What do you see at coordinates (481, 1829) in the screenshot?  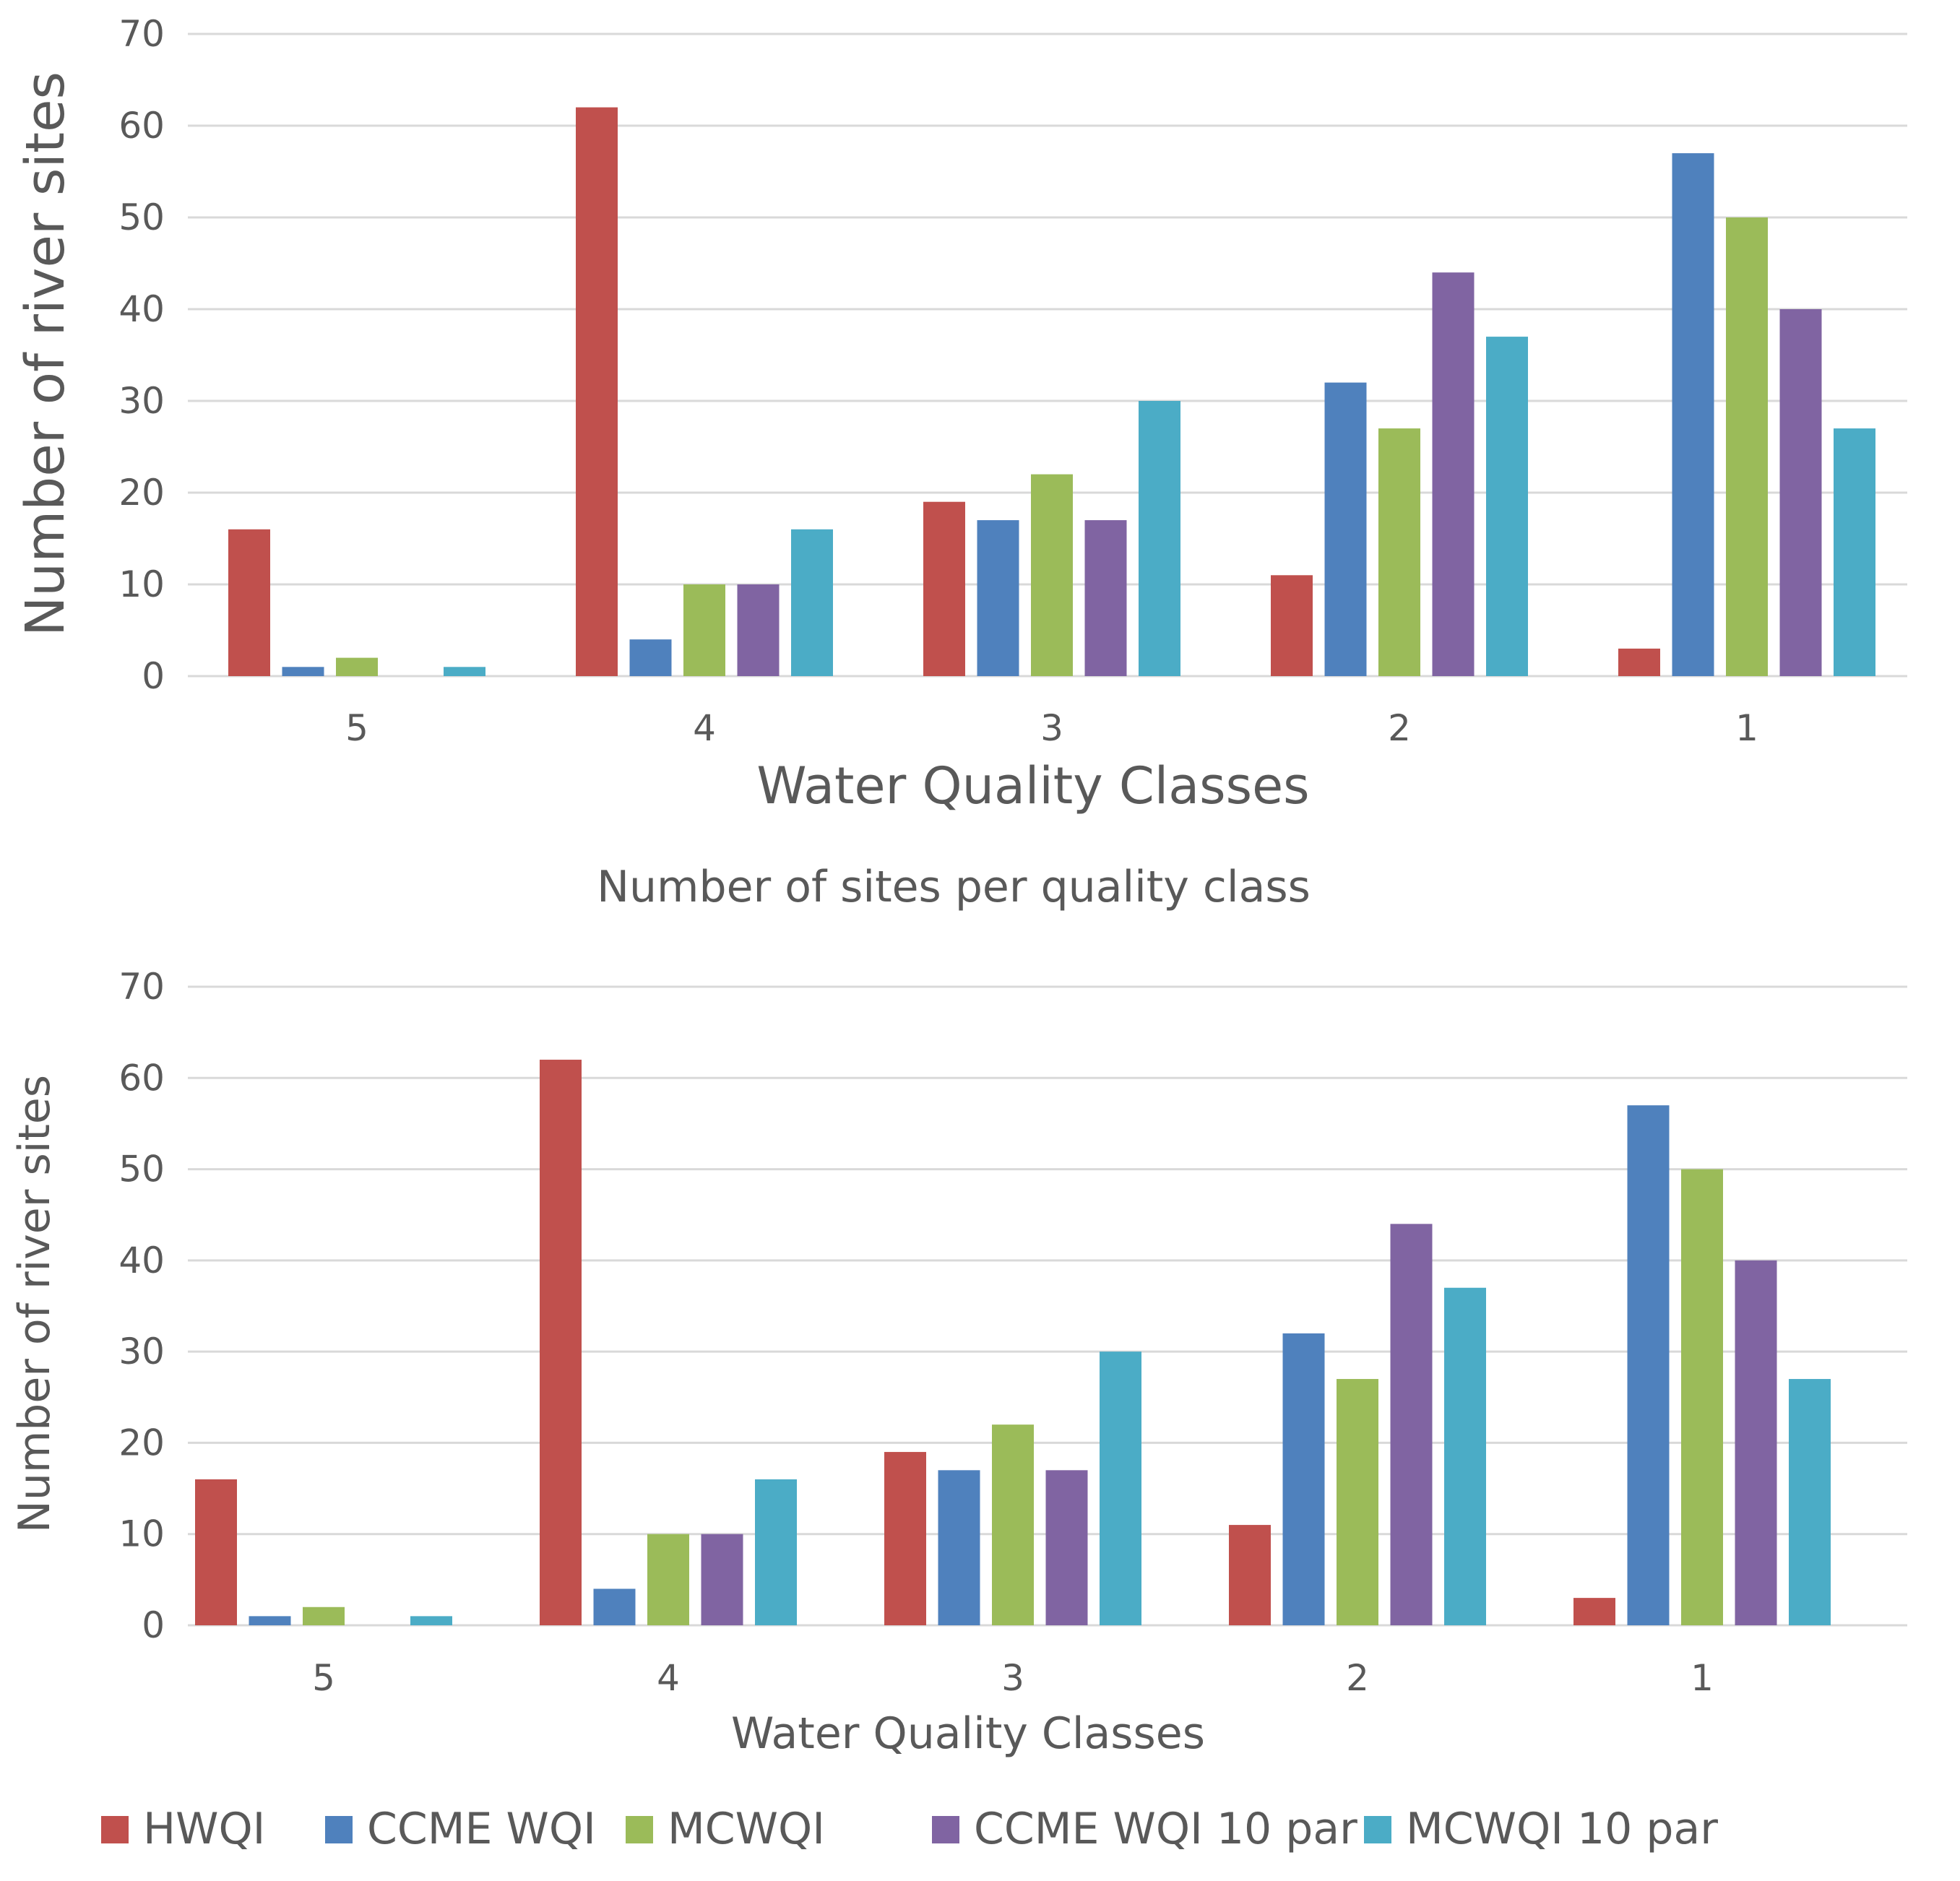 I see `legend-label: CCME WQI` at bounding box center [481, 1829].